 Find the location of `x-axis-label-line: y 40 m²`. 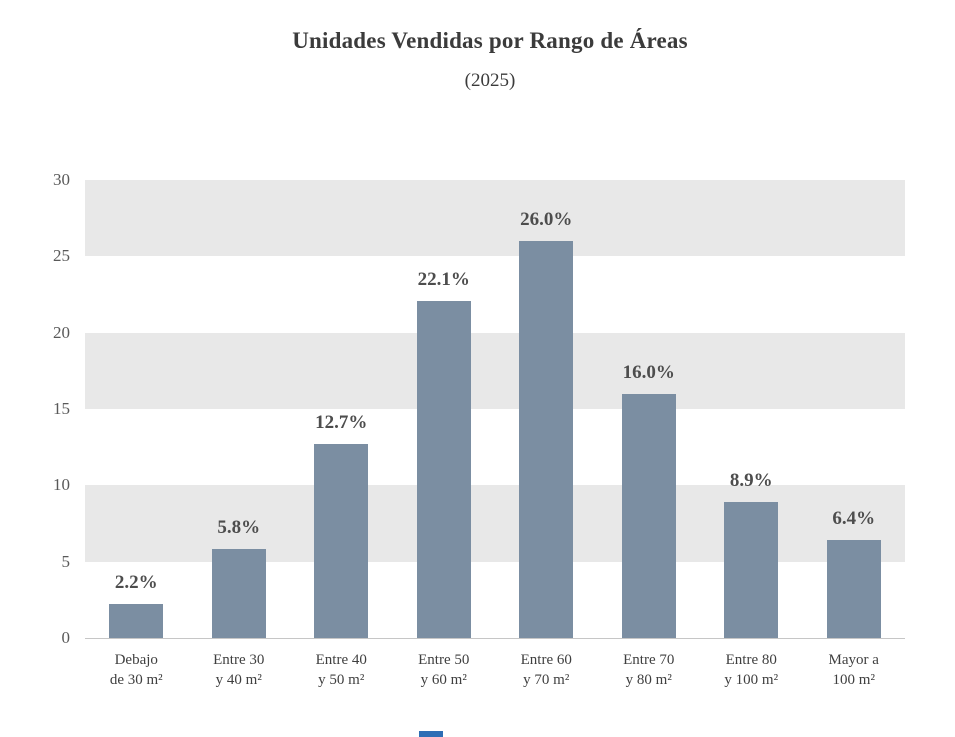

x-axis-label-line: y 40 m² is located at coordinates (238, 680).